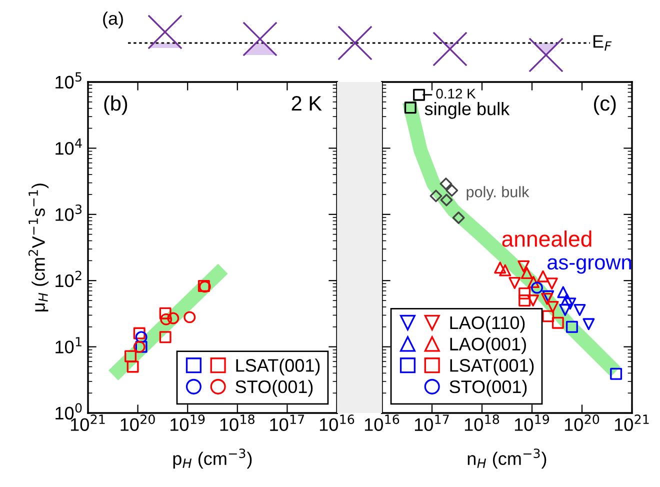  What do you see at coordinates (69, 146) in the screenshot?
I see `y-tick-label: 10$^{4}$` at bounding box center [69, 146].